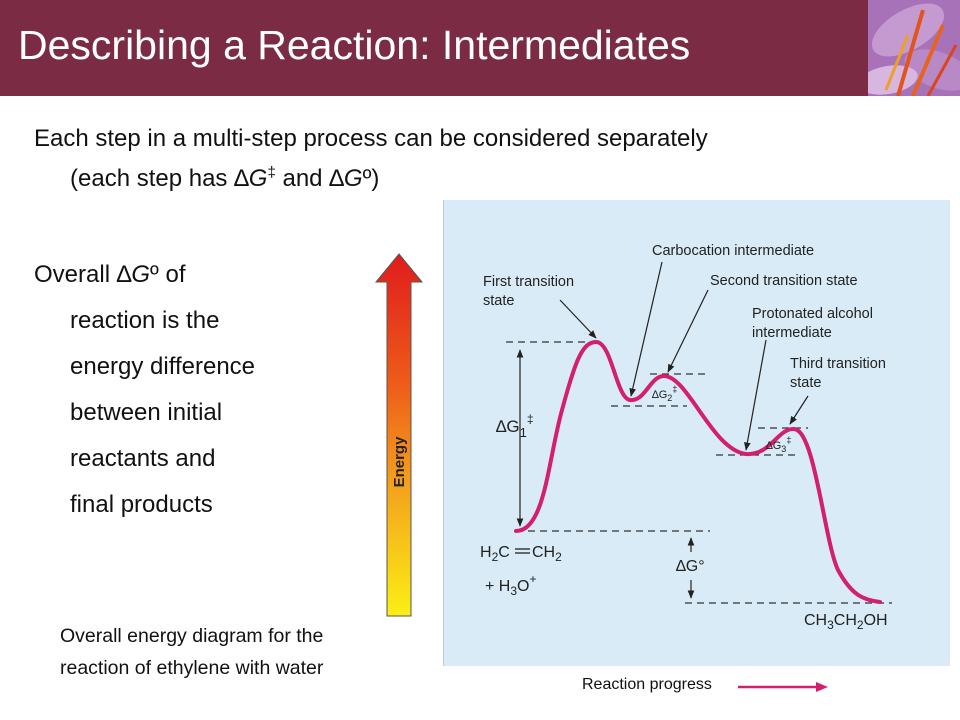  Describe the element at coordinates (799, 410) in the screenshot. I see `pointer-third-ts` at that location.